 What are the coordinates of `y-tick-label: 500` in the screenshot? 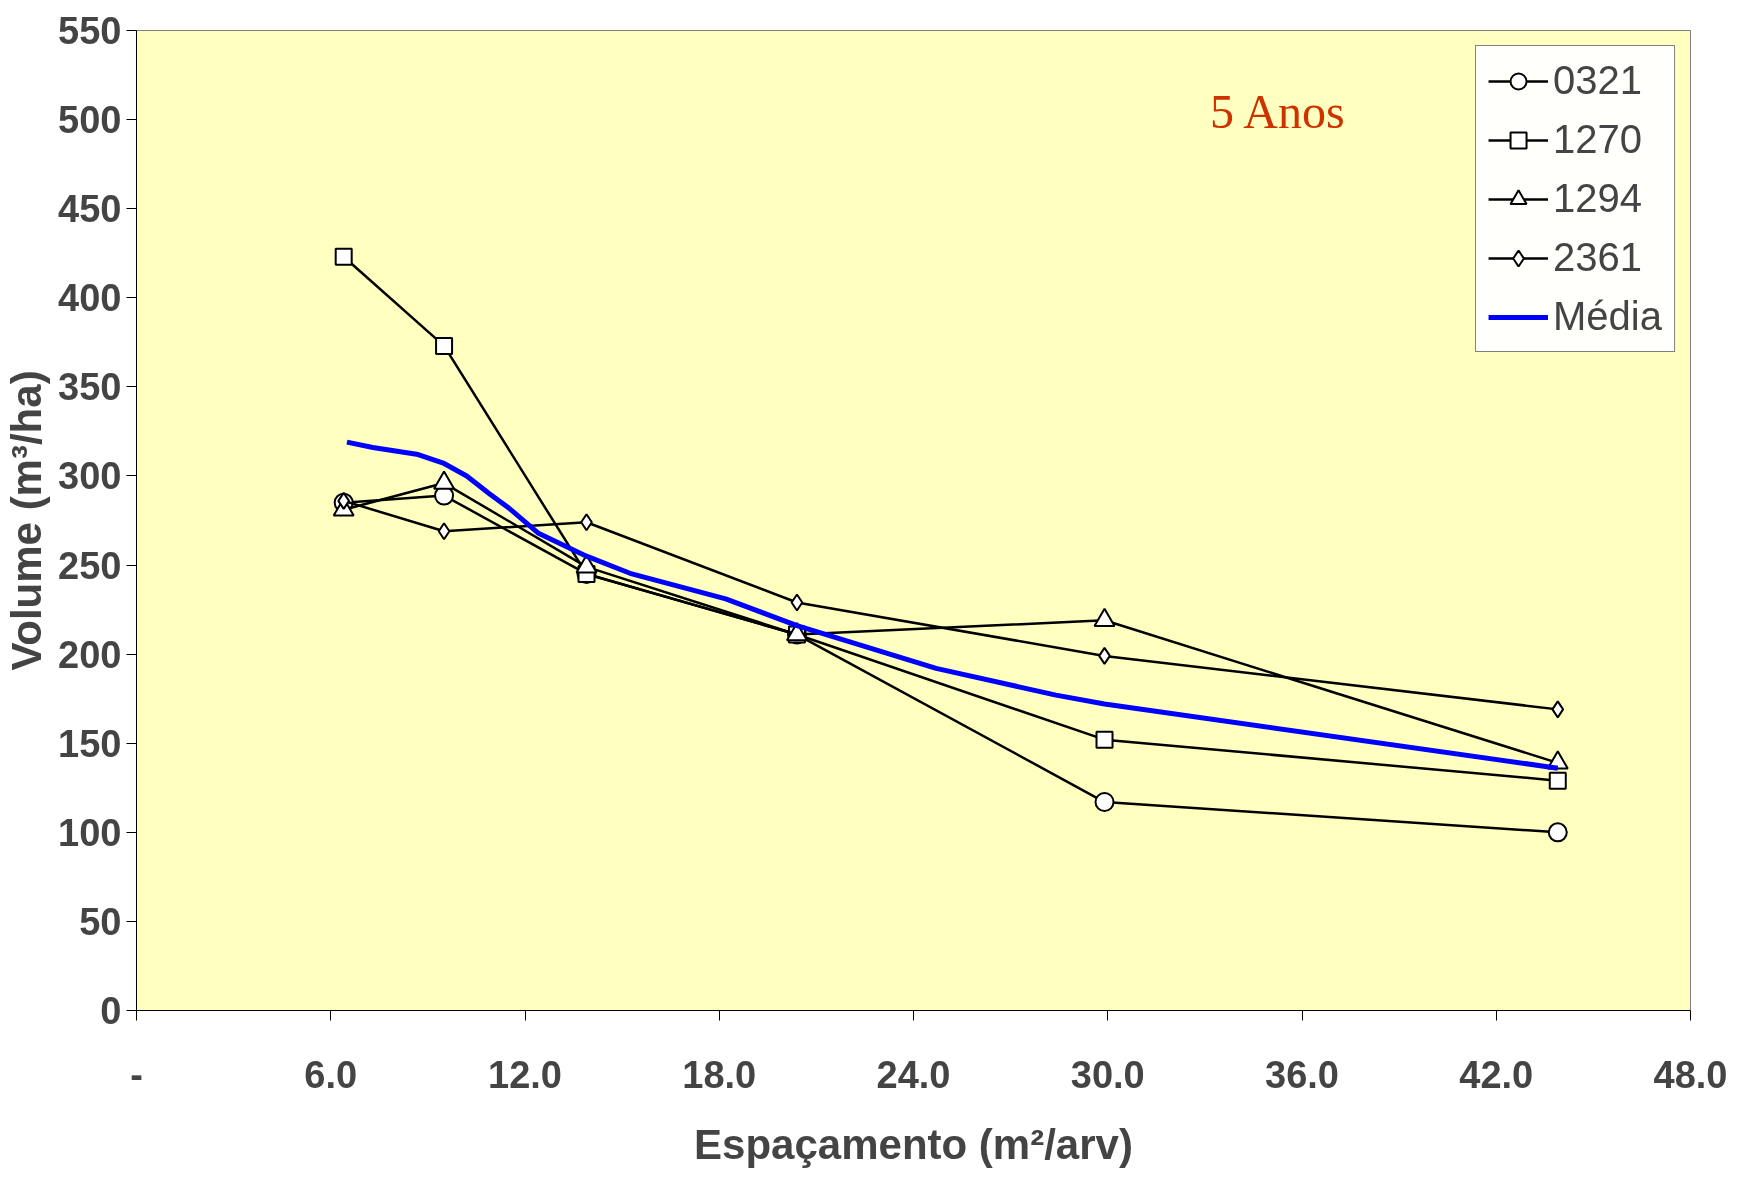 It's located at (90, 120).